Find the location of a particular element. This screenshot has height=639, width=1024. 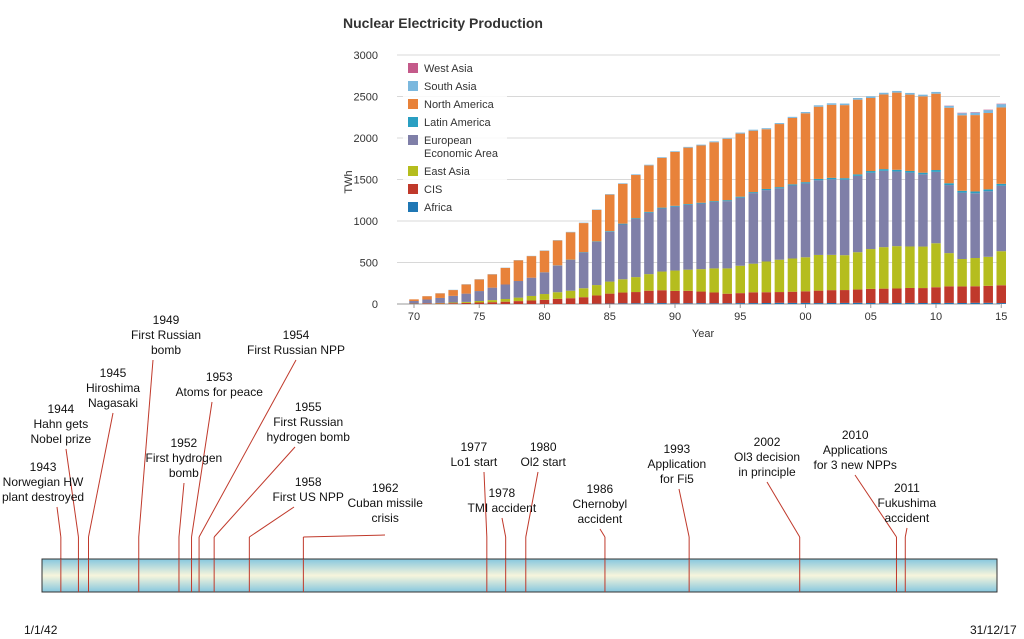

y-axis-ticks: 0 500 1000 1500 2000 2500 3000 is located at coordinates (366, 180).